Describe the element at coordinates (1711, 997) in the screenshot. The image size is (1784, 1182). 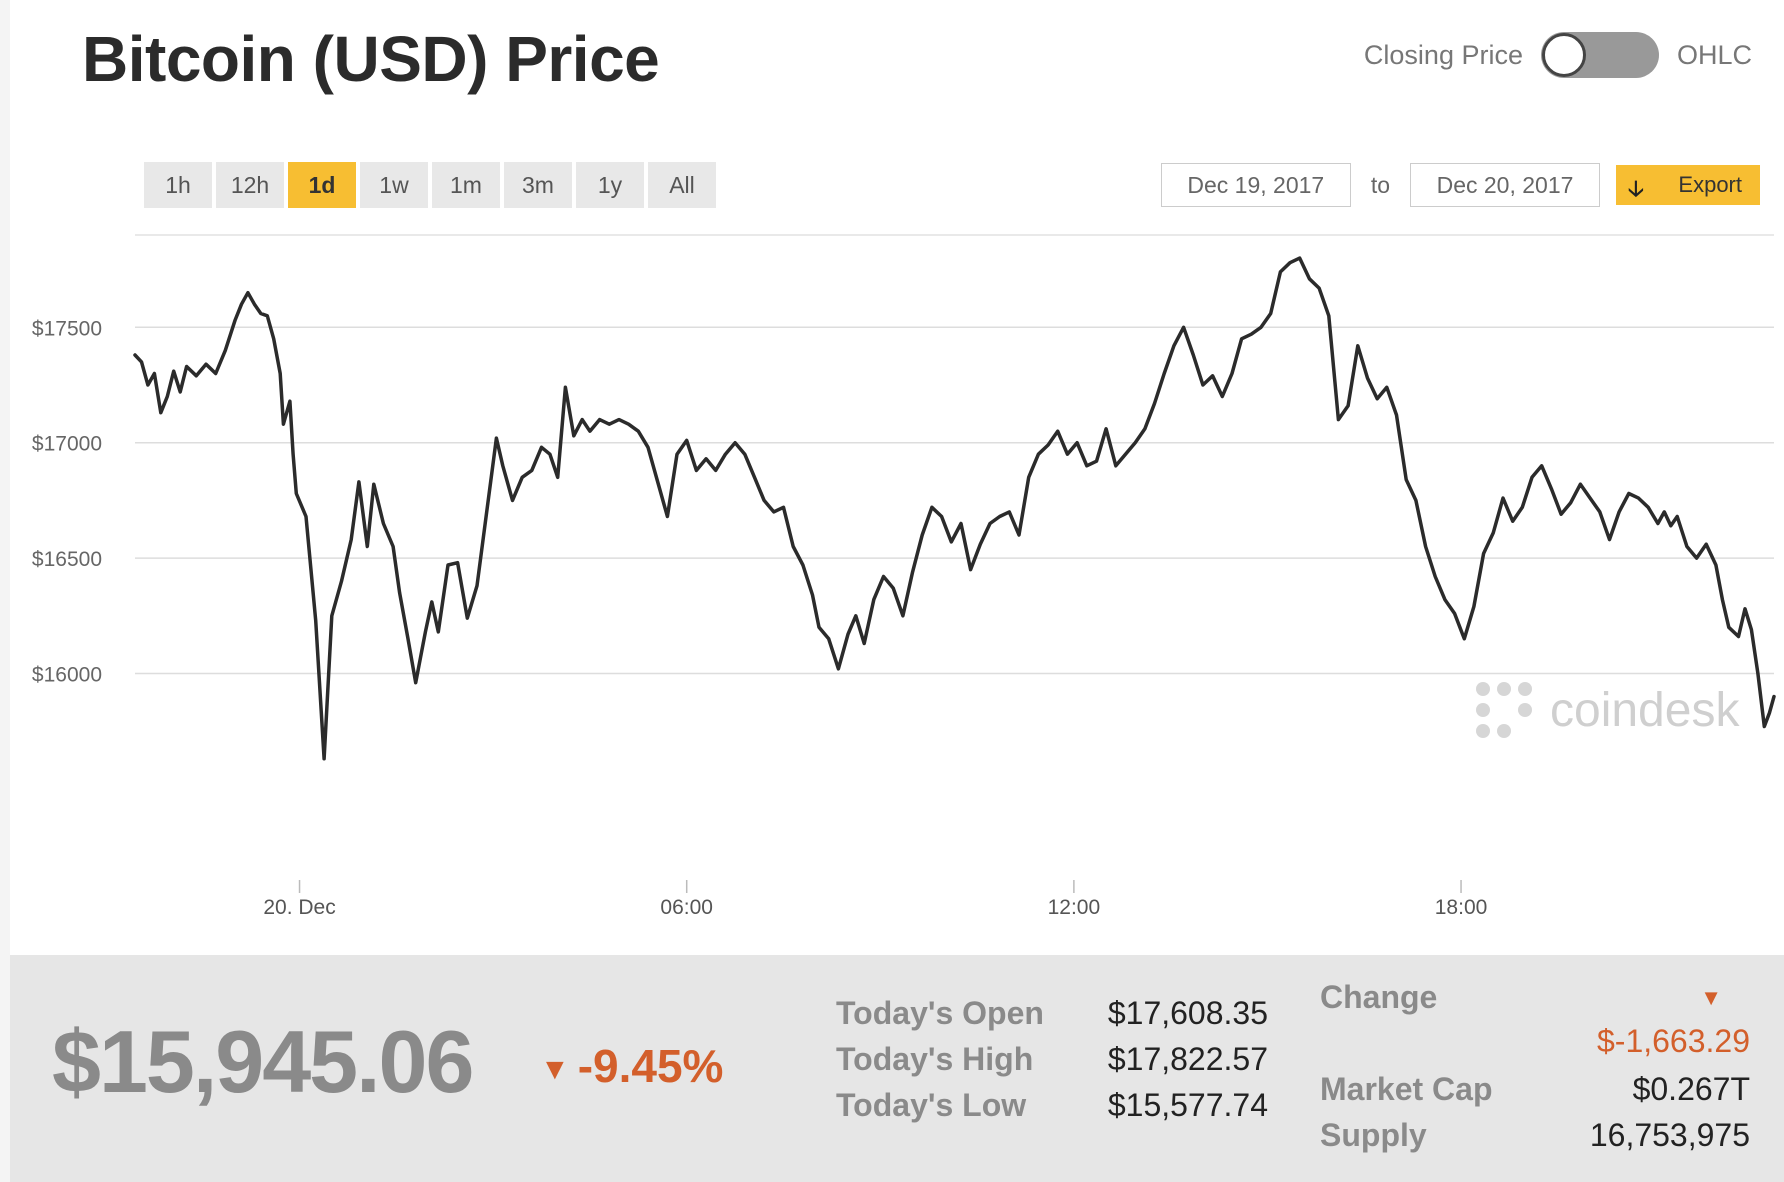
I see `change-down-triangle-icon: ▼` at that location.